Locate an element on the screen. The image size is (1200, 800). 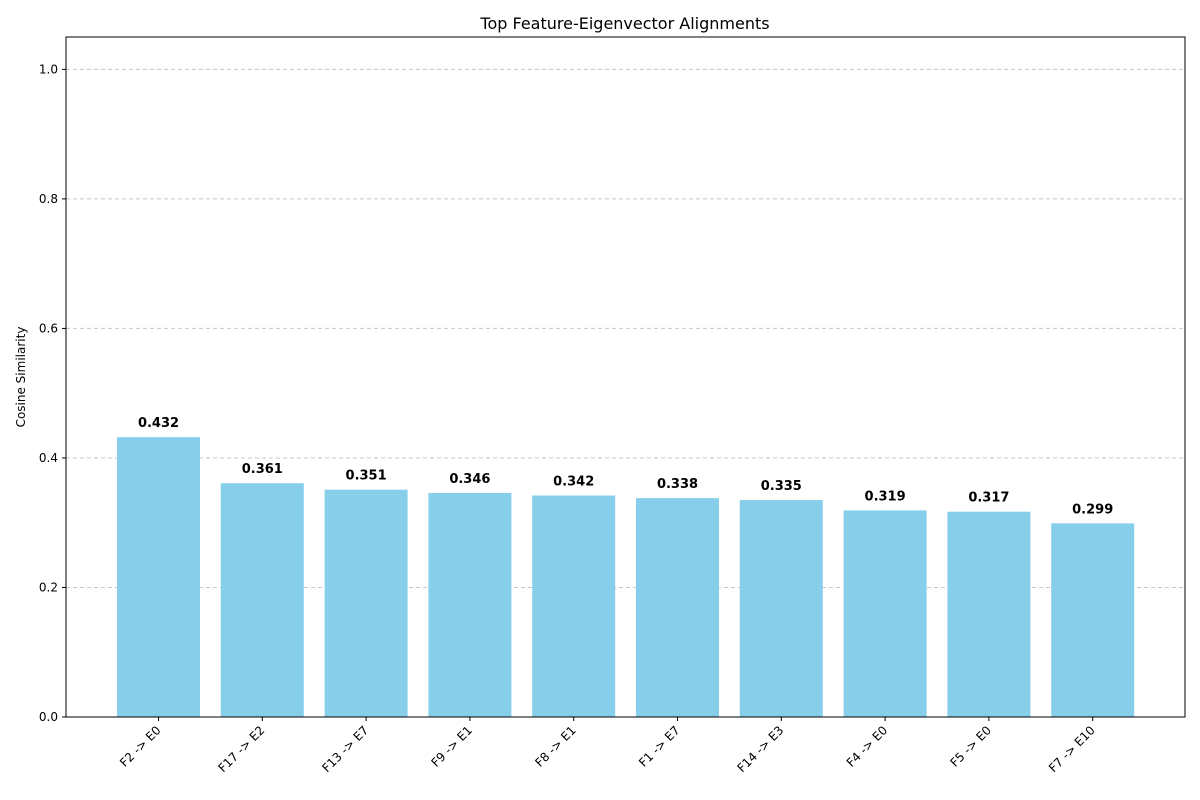
y-axis-ticks: 0.0 0.2 0.4 0.6 0.8 1.0 is located at coordinates (52, 393).